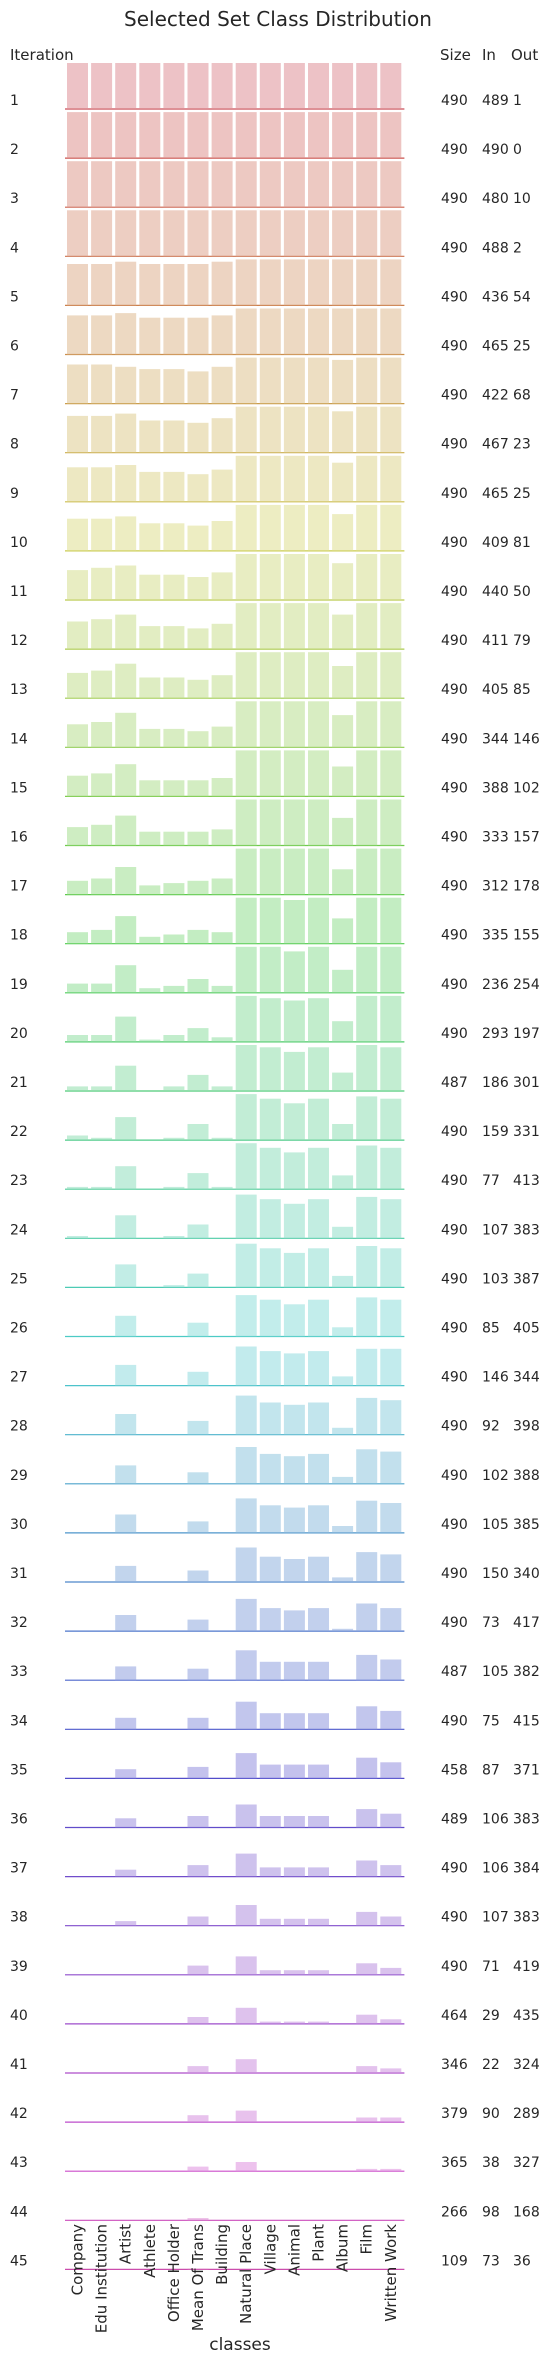 The image size is (557, 2359). I want to click on iteration-label: 5, so click(14, 297).